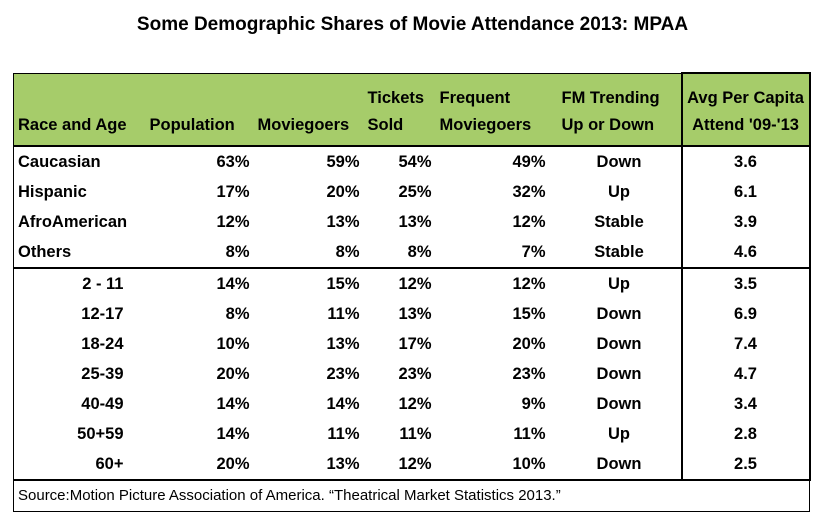 The image size is (825, 529). Describe the element at coordinates (415, 434) in the screenshot. I see `cell-tickets-sold: 11%` at that location.